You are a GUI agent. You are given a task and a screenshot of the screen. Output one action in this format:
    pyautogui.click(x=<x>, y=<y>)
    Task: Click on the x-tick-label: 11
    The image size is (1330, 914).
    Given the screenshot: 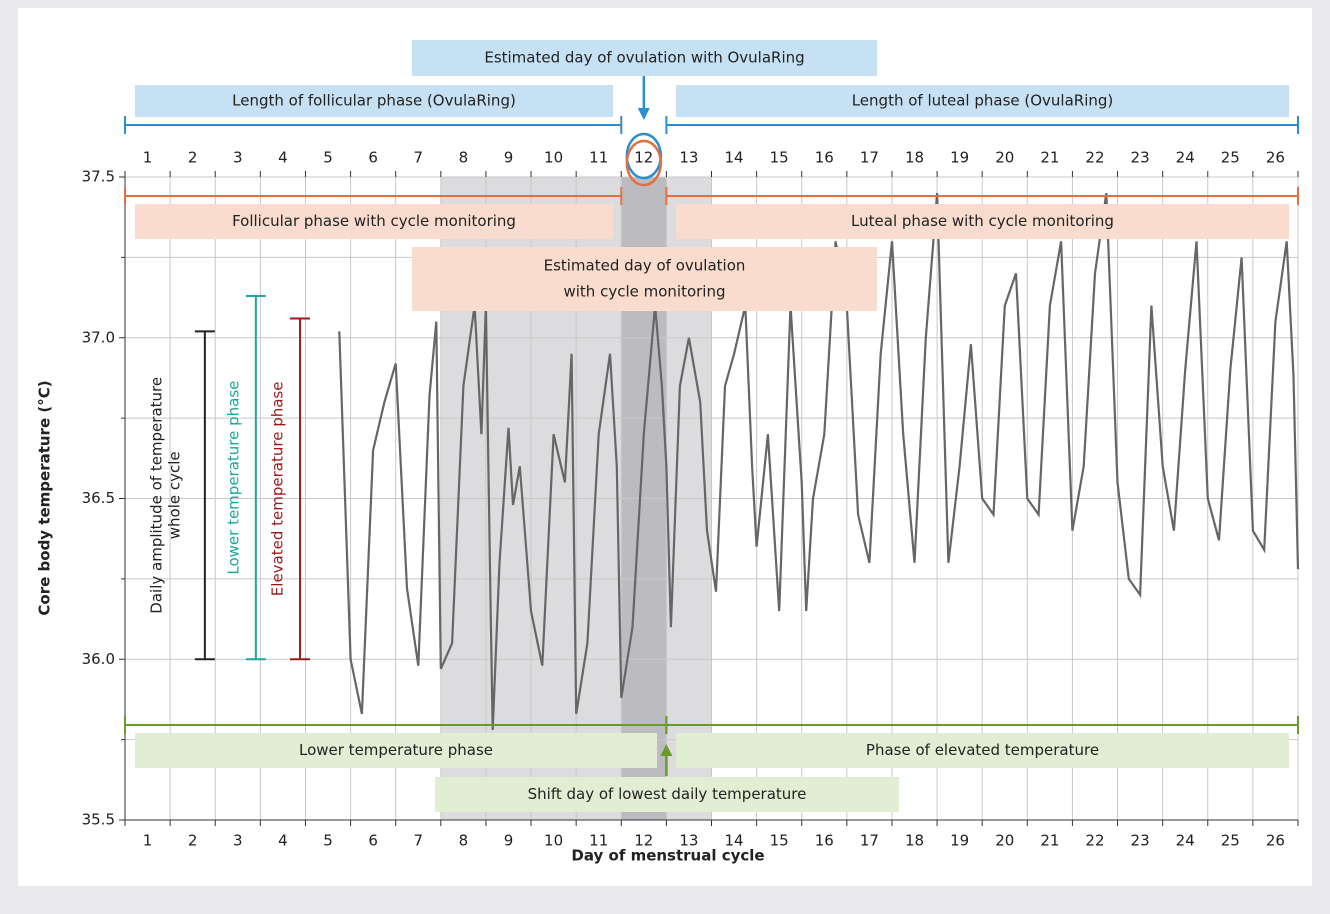 What is the action you would take?
    pyautogui.click(x=598, y=841)
    